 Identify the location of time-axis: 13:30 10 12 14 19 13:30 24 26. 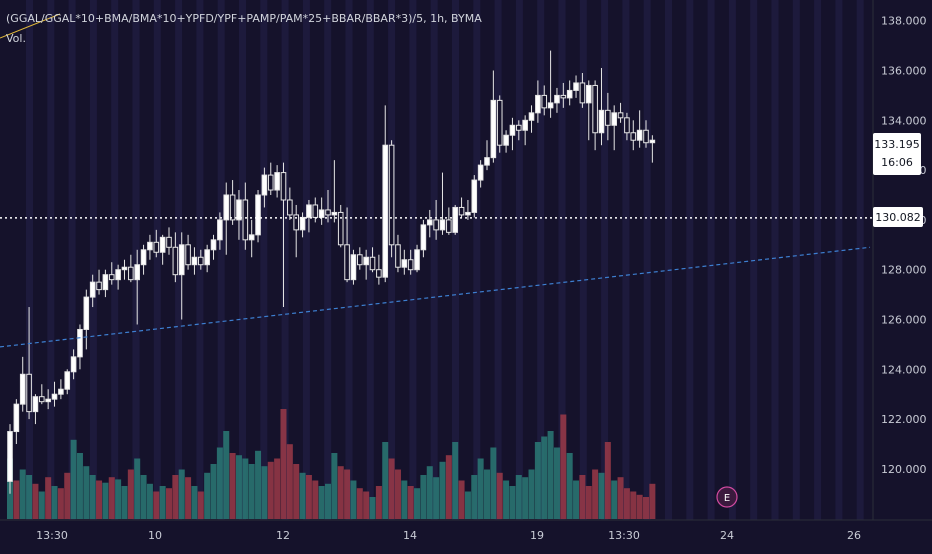
(466, 530).